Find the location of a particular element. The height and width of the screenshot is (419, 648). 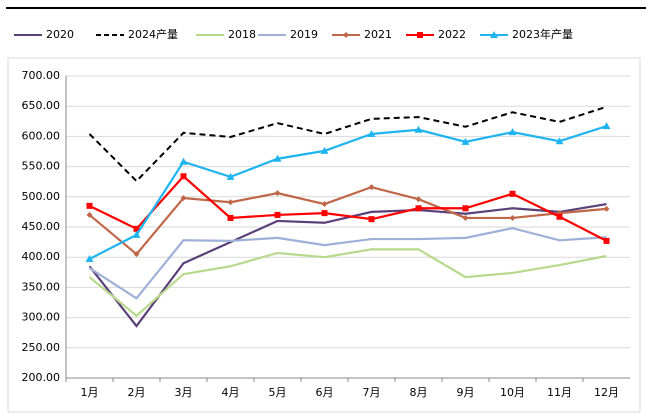

y-tick-label: 600.00 is located at coordinates (41, 135).